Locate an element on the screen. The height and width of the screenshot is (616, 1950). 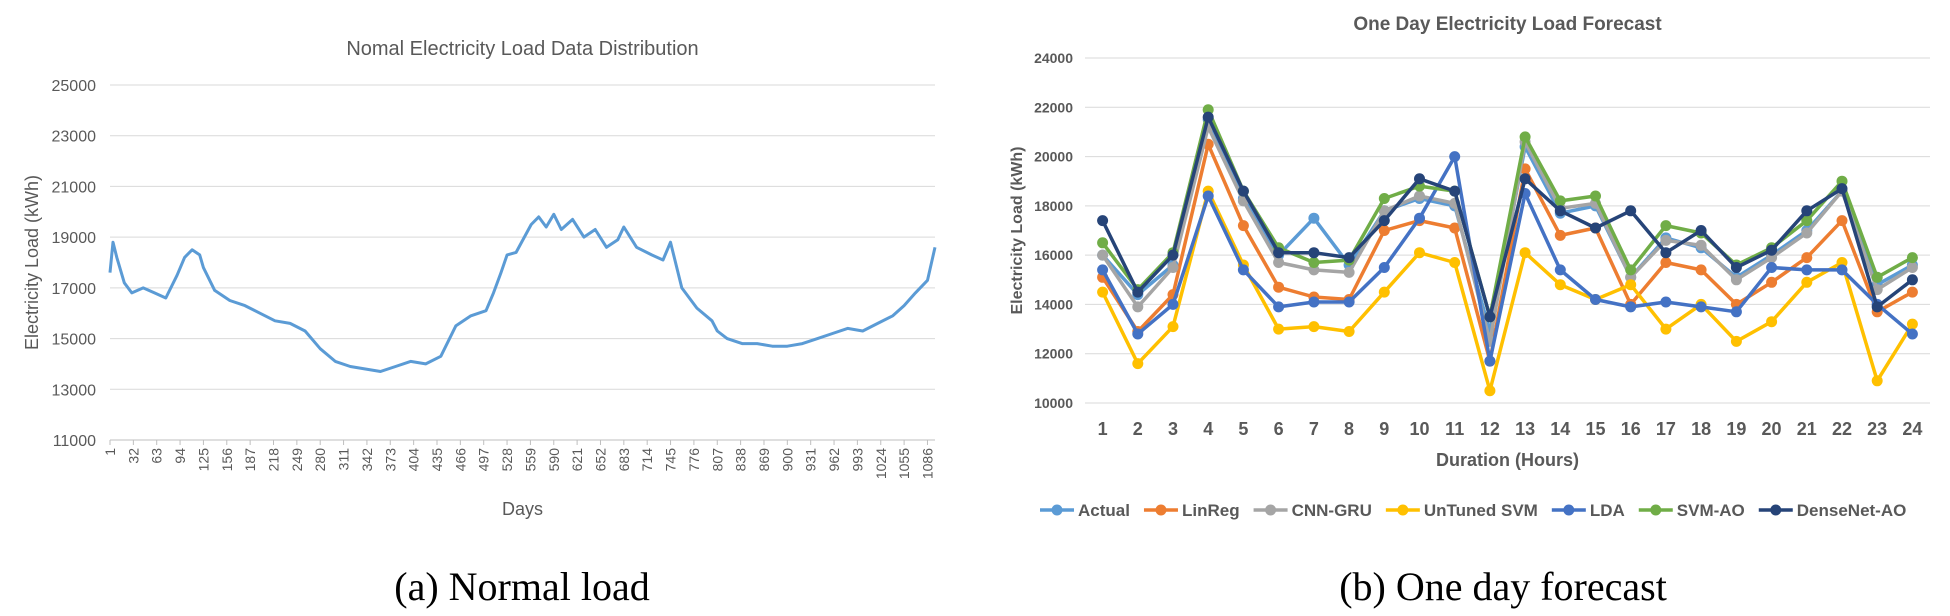
y-tick-label: 23000 is located at coordinates (74, 137).